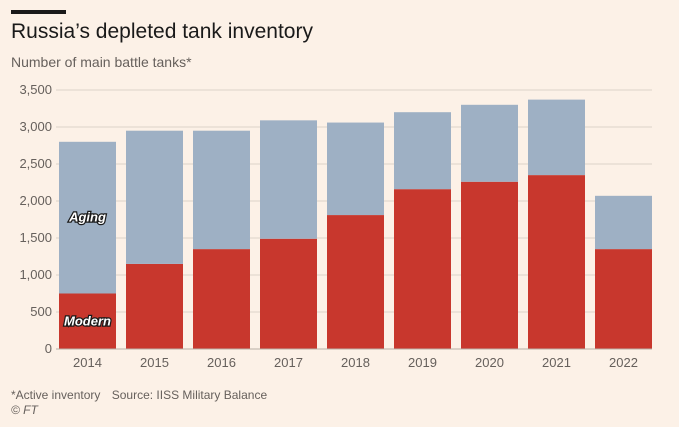 The height and width of the screenshot is (427, 679). What do you see at coordinates (623, 362) in the screenshot?
I see `x-tick-label: 2022` at bounding box center [623, 362].